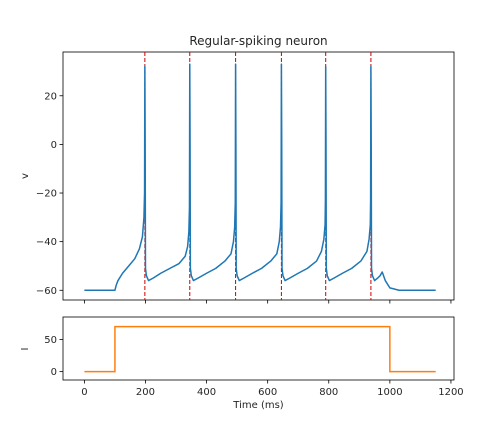 The image size is (504, 432). Describe the element at coordinates (206, 392) in the screenshot. I see `x-tick-label: 400` at that location.